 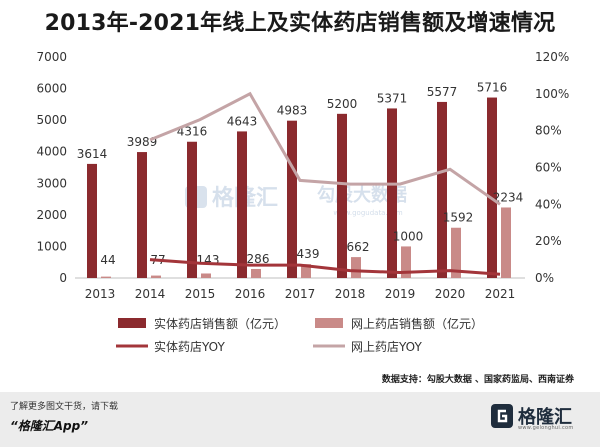 What do you see at coordinates (189, 346) in the screenshot?
I see `legend-offline-yoy-label: 实体药店YOY` at bounding box center [189, 346].